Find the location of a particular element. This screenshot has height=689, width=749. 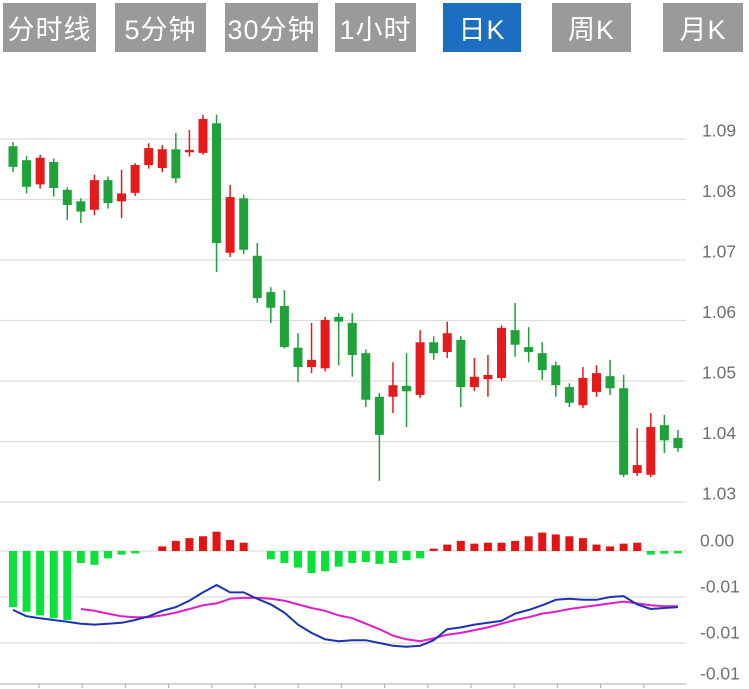

macd-axis-labels: 0.00 -0.01 -0.01 -0.01 is located at coordinates (720, 607).